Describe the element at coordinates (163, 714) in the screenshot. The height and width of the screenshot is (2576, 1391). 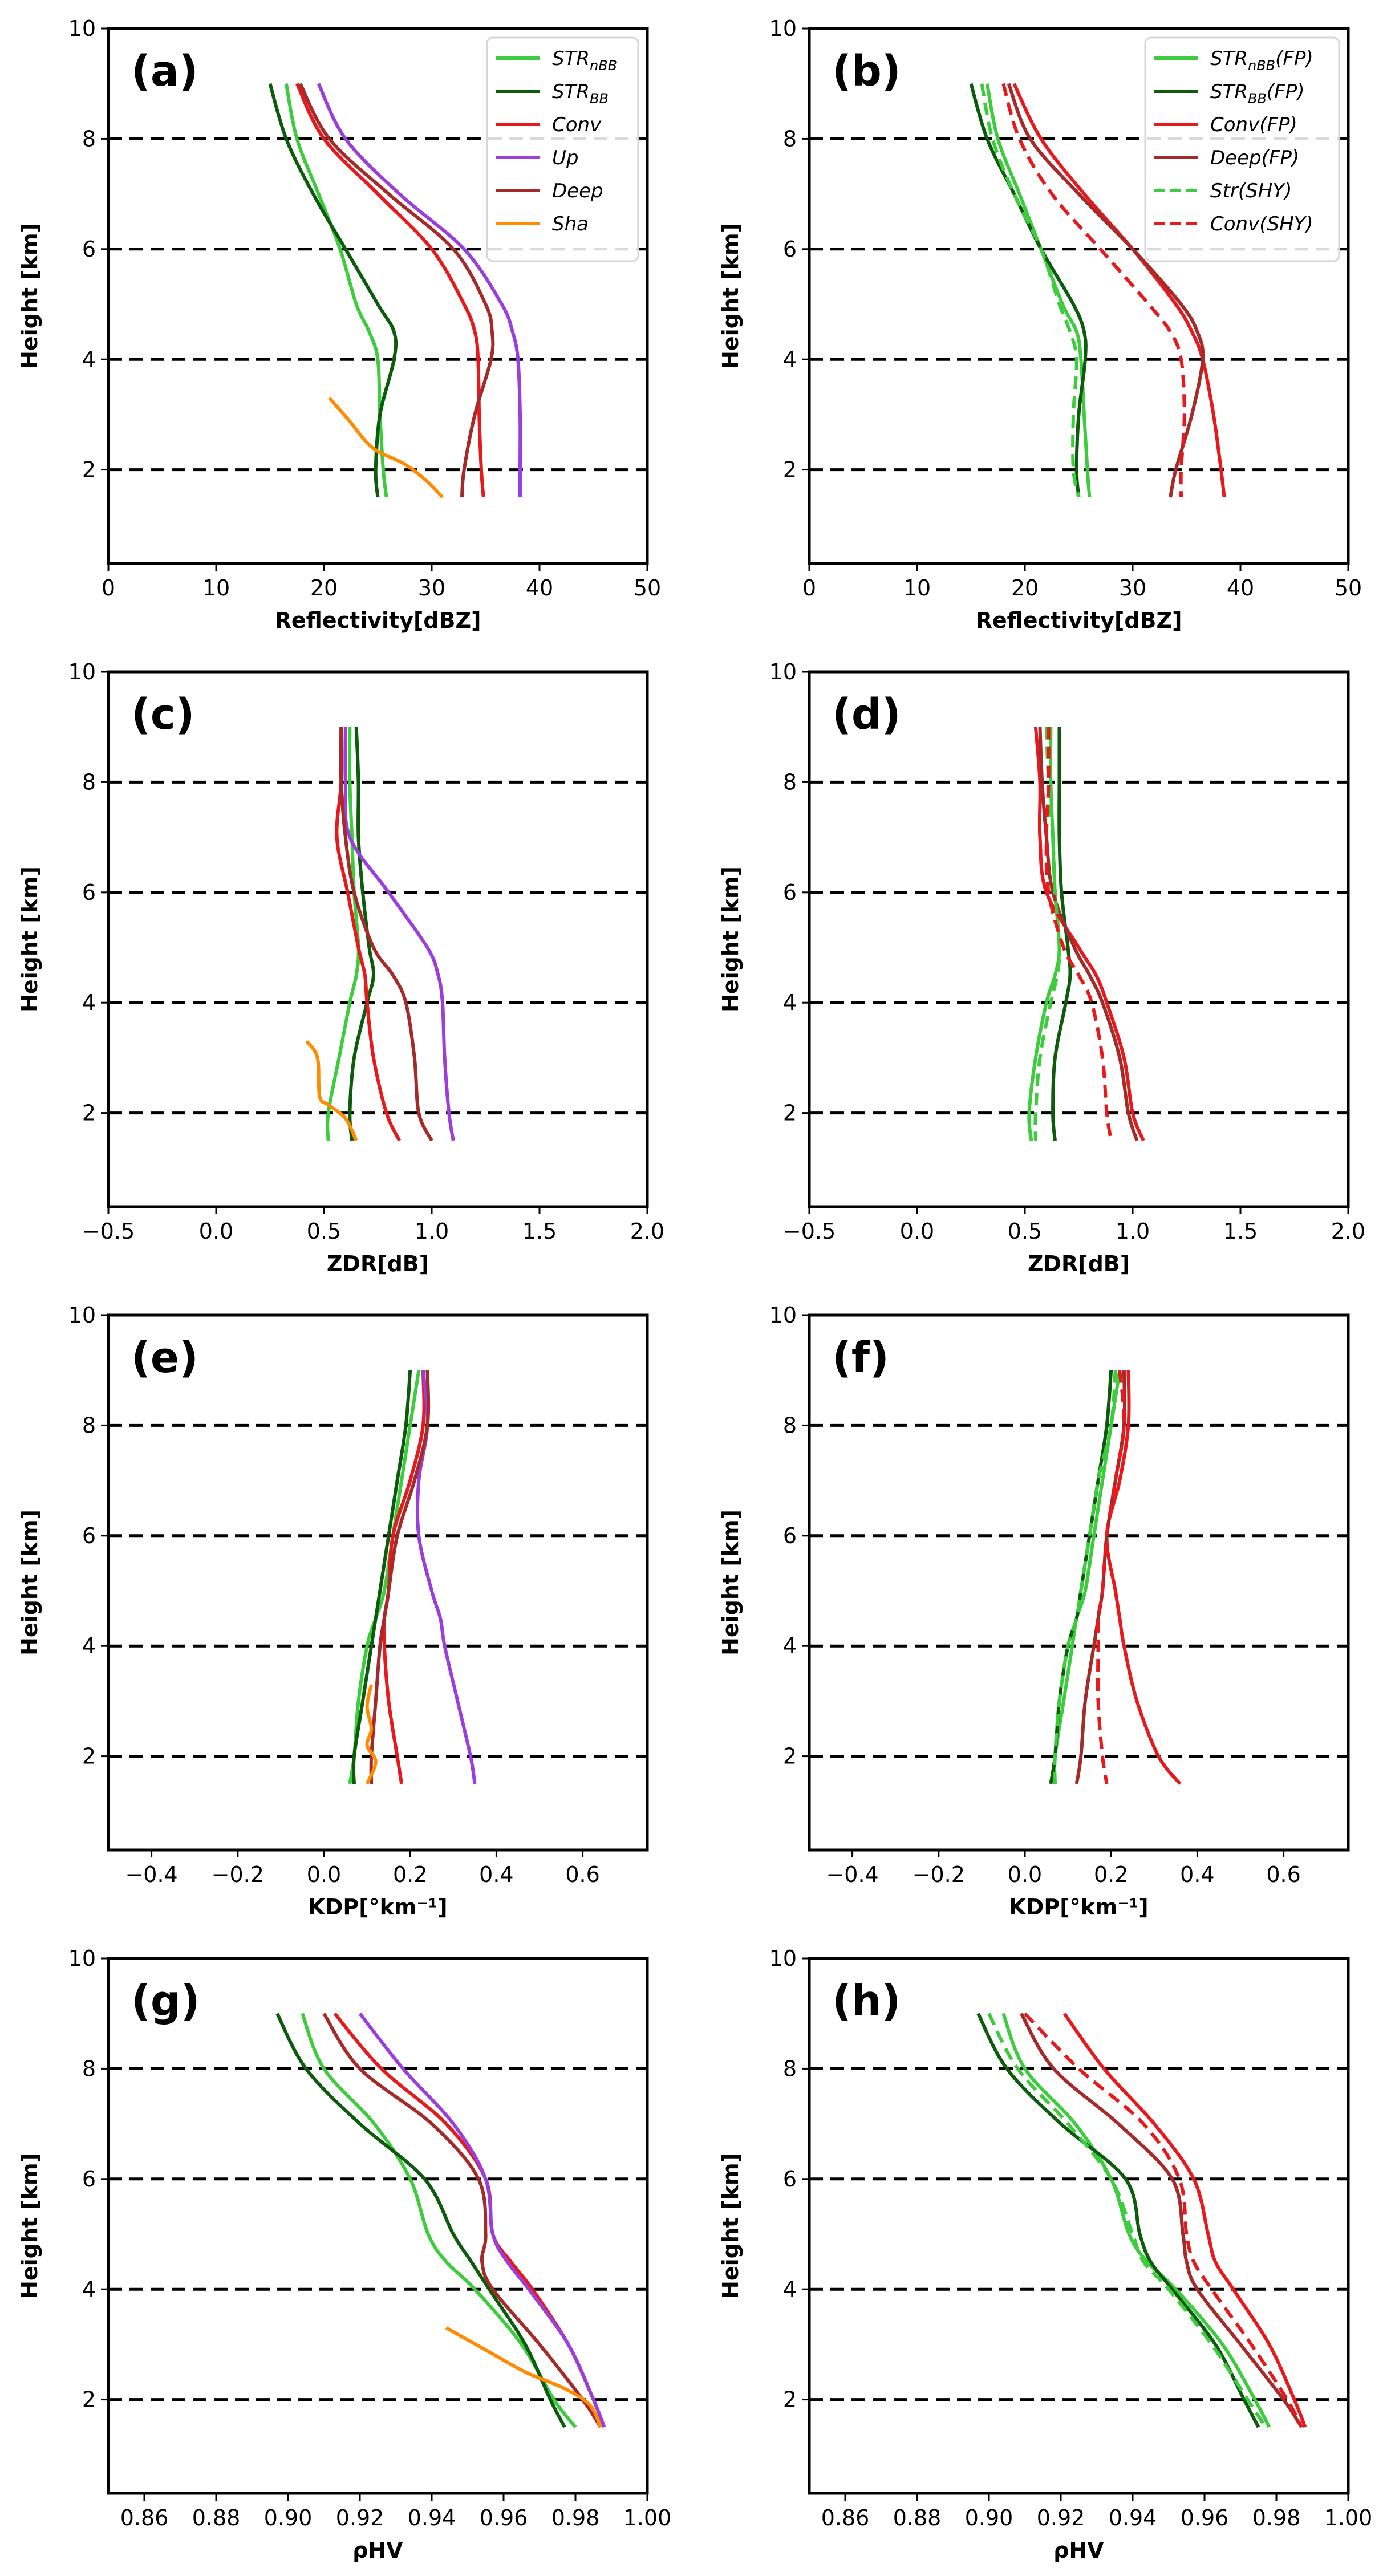
I see `panel-label: (c)` at that location.